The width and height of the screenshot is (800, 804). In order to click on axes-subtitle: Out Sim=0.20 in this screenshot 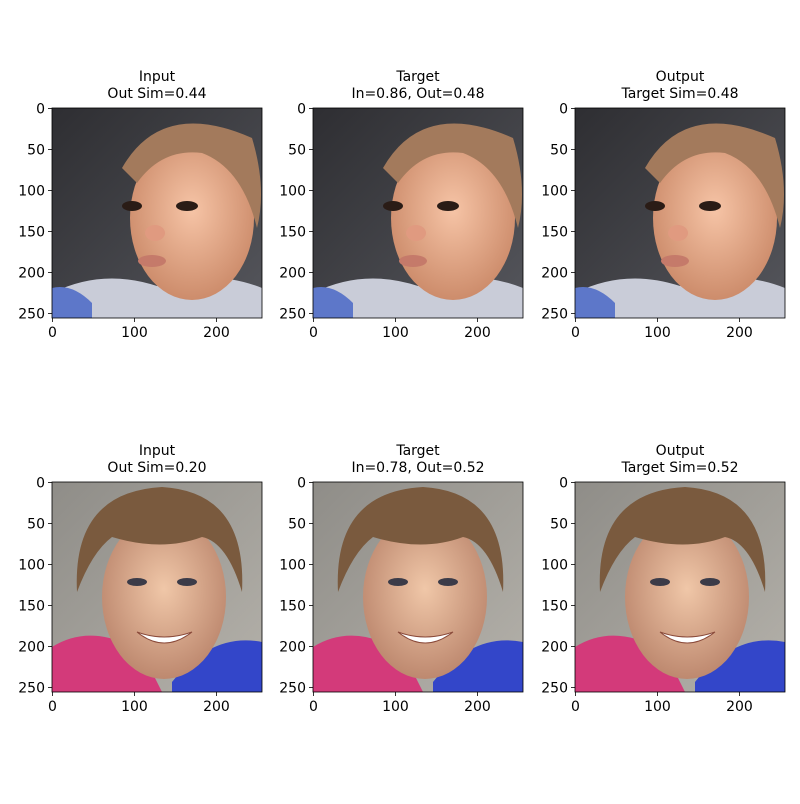, I will do `click(156, 468)`.